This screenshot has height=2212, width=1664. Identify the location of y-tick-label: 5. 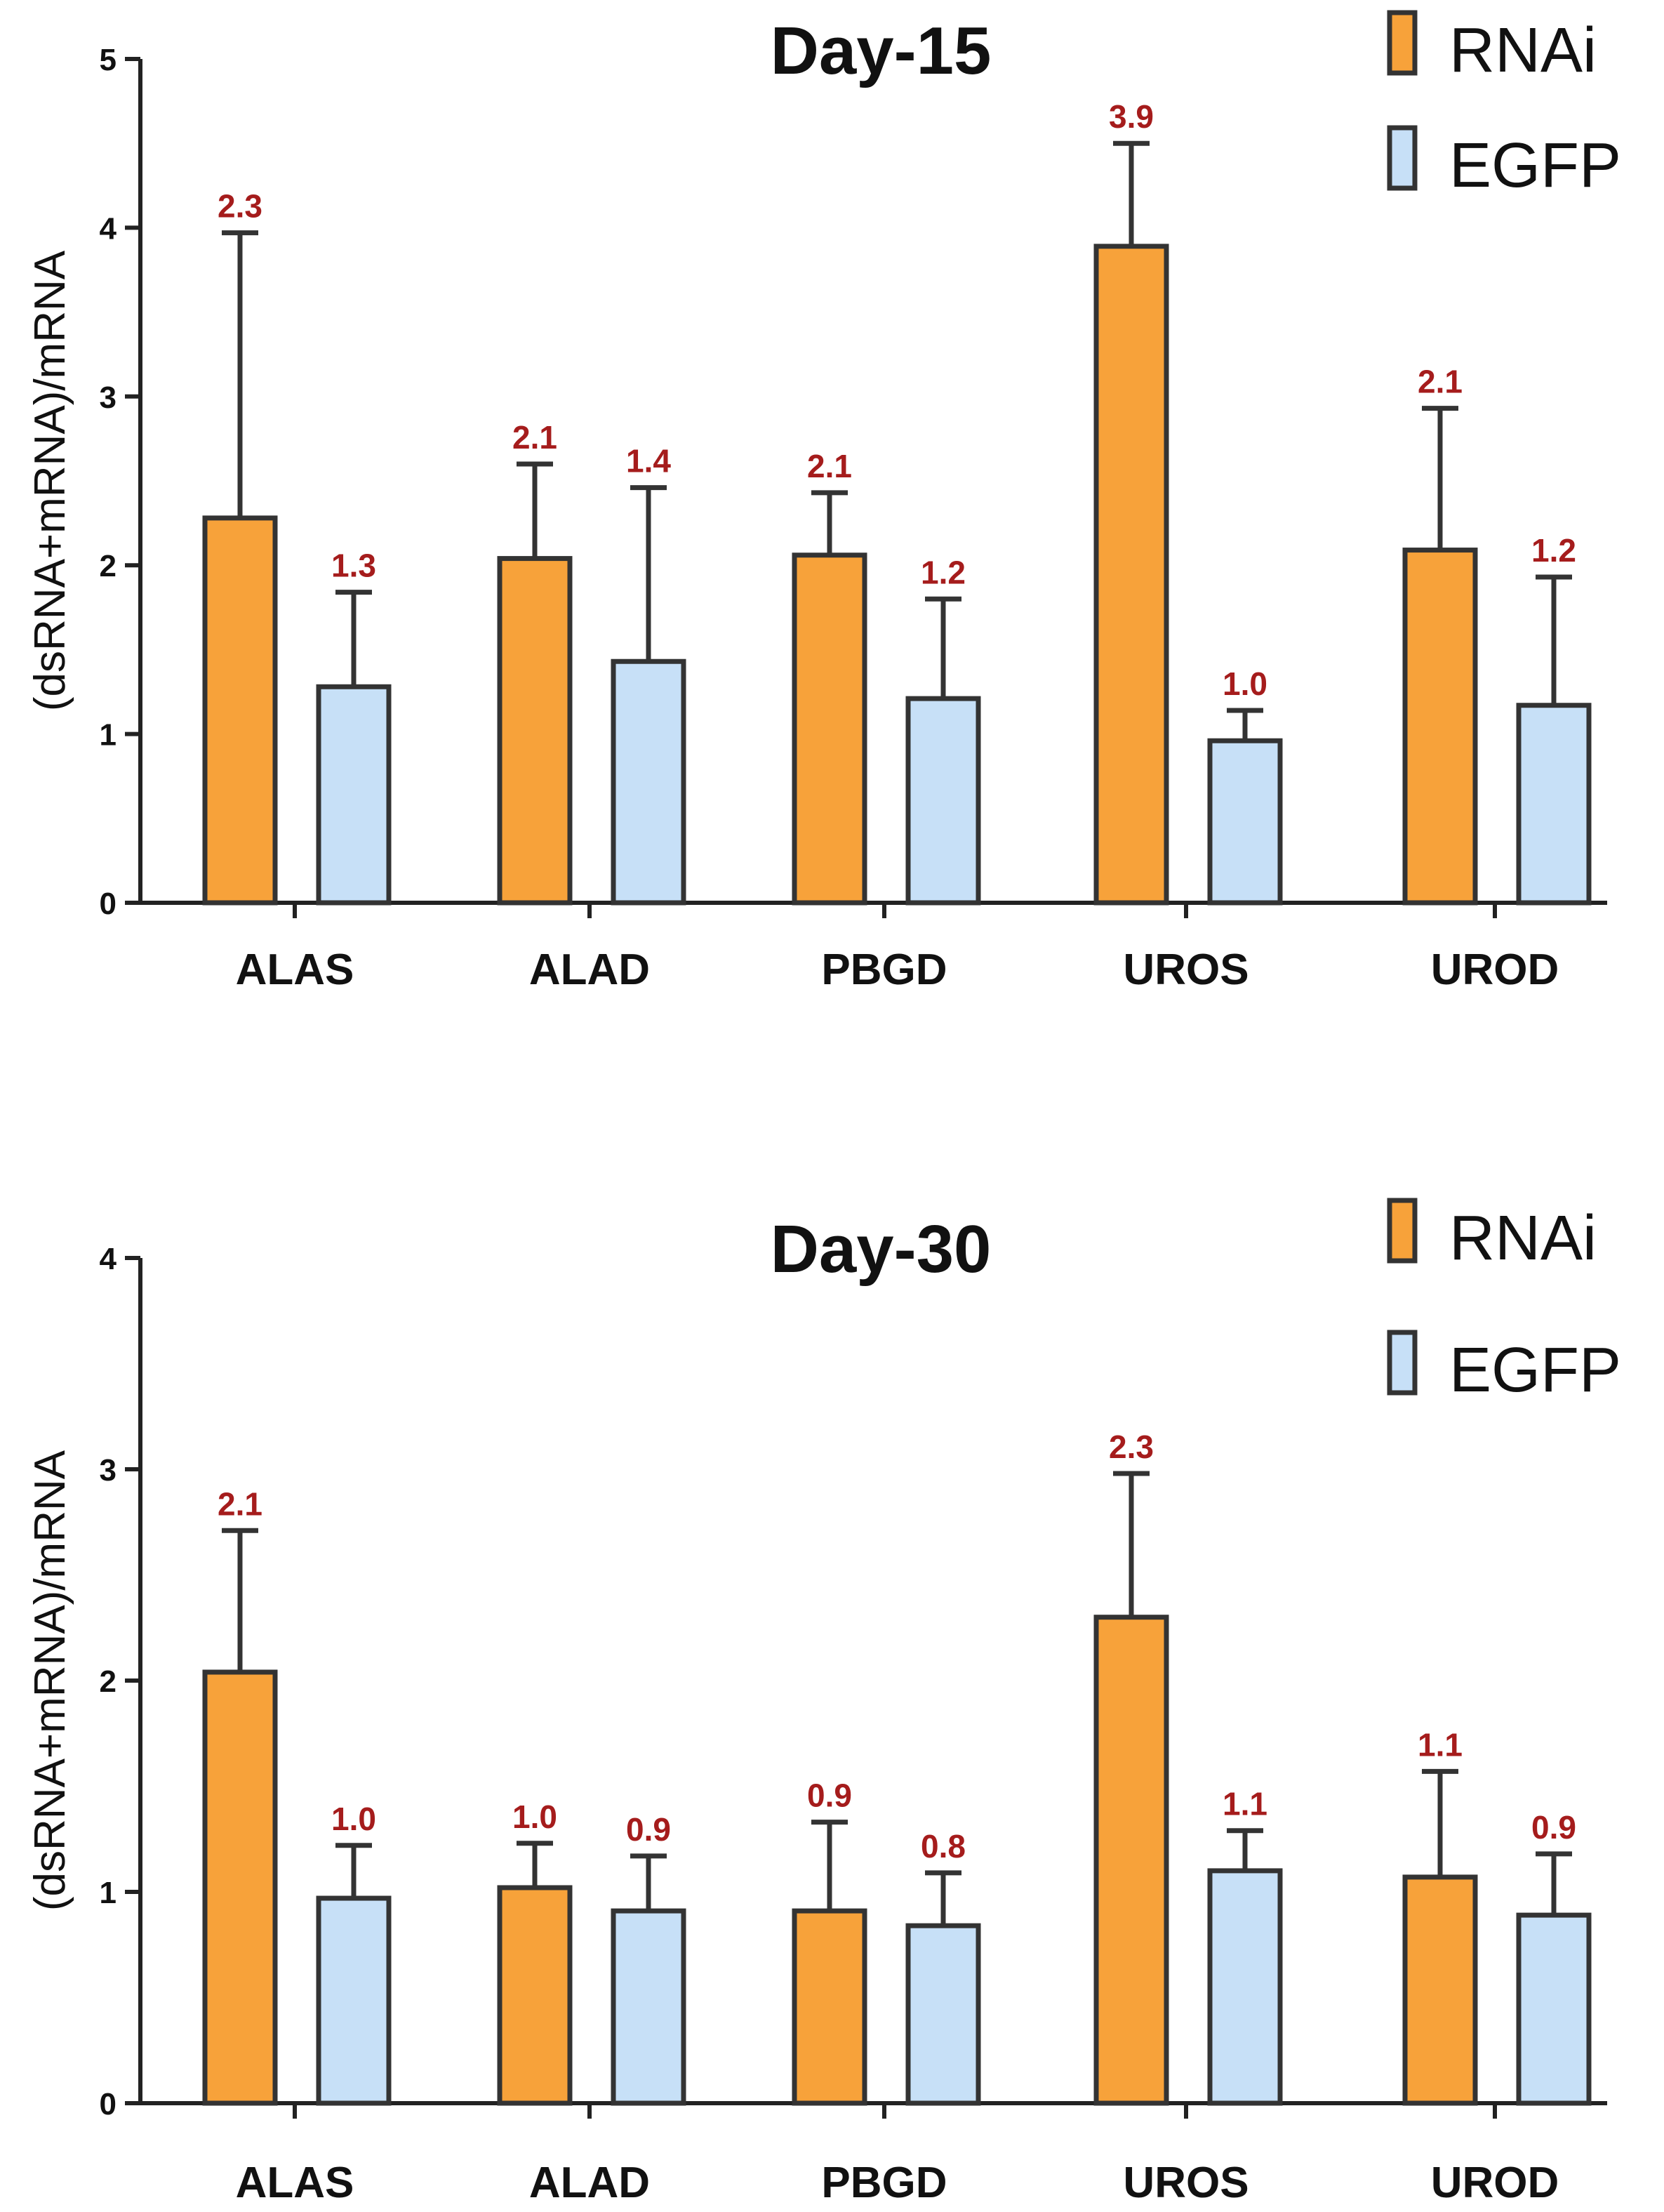
(108, 60).